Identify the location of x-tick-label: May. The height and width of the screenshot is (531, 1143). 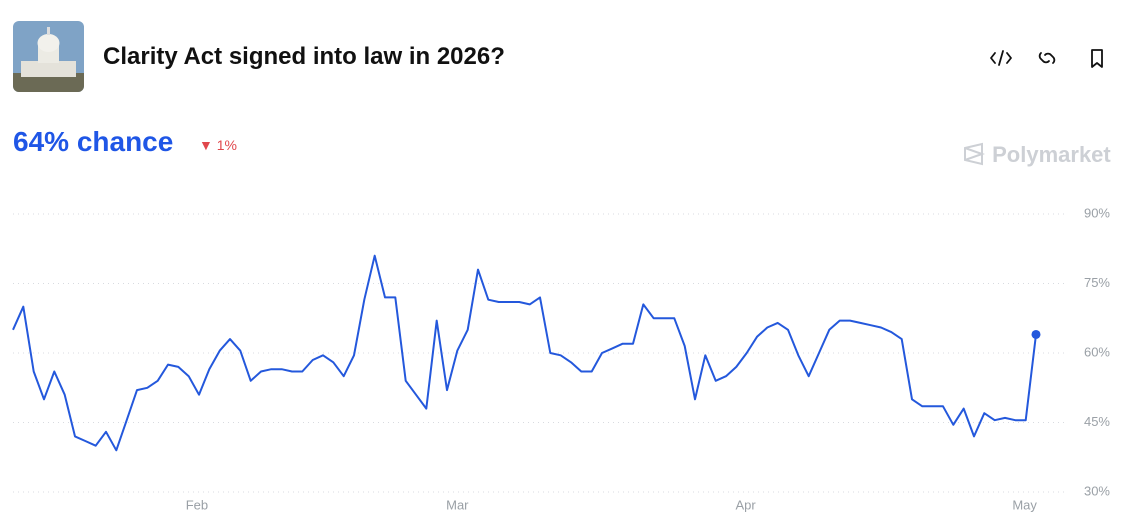
(1024, 504).